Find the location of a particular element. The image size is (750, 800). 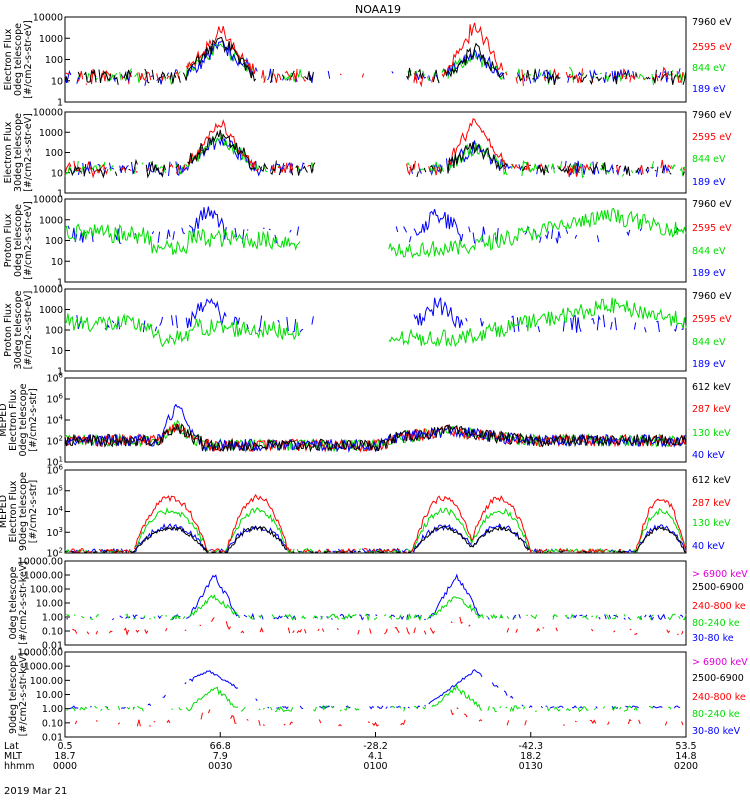

y-tick-label: 10⁴ is located at coordinates (54, 420).